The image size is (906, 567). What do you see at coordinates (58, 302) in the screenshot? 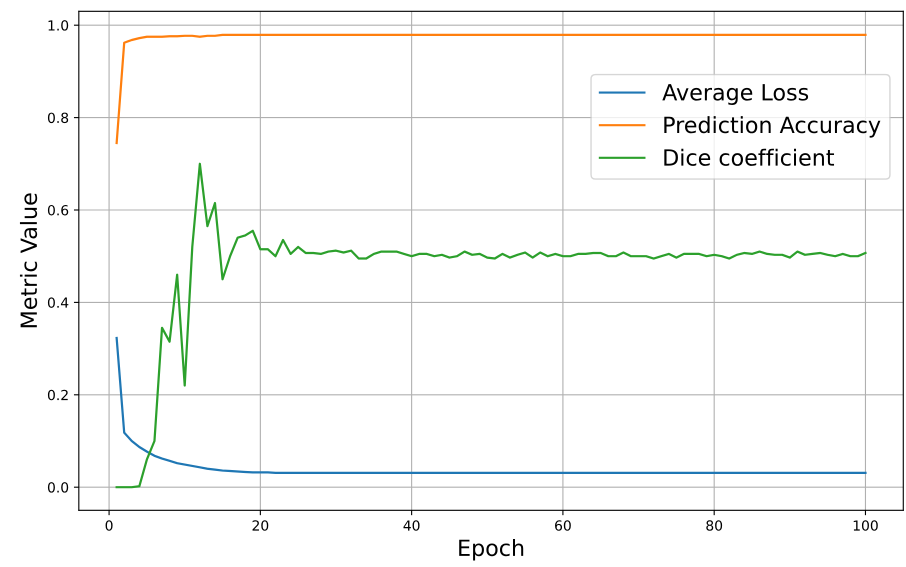
I see `y-tick-label: 0.4` at bounding box center [58, 302].